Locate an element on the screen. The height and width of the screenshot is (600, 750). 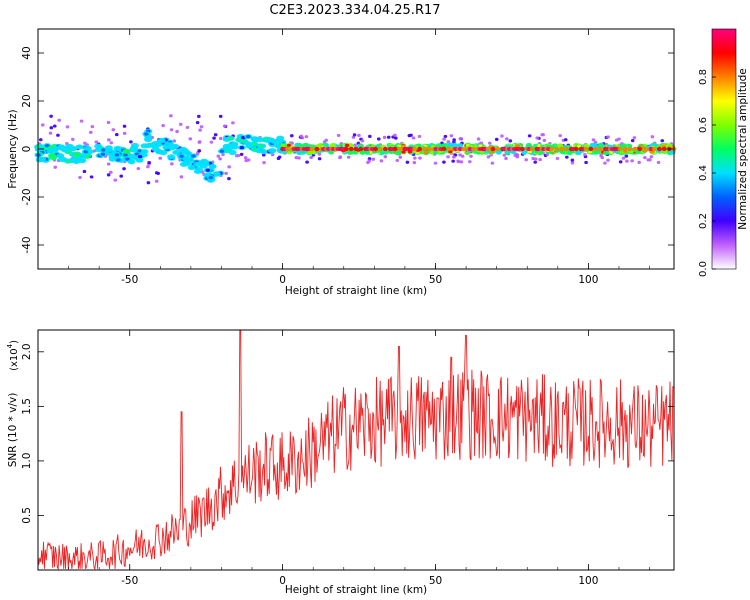
colorbar-ticks: 0.0 0.2 0.4 0.6 0.8 is located at coordinates (707, 173).